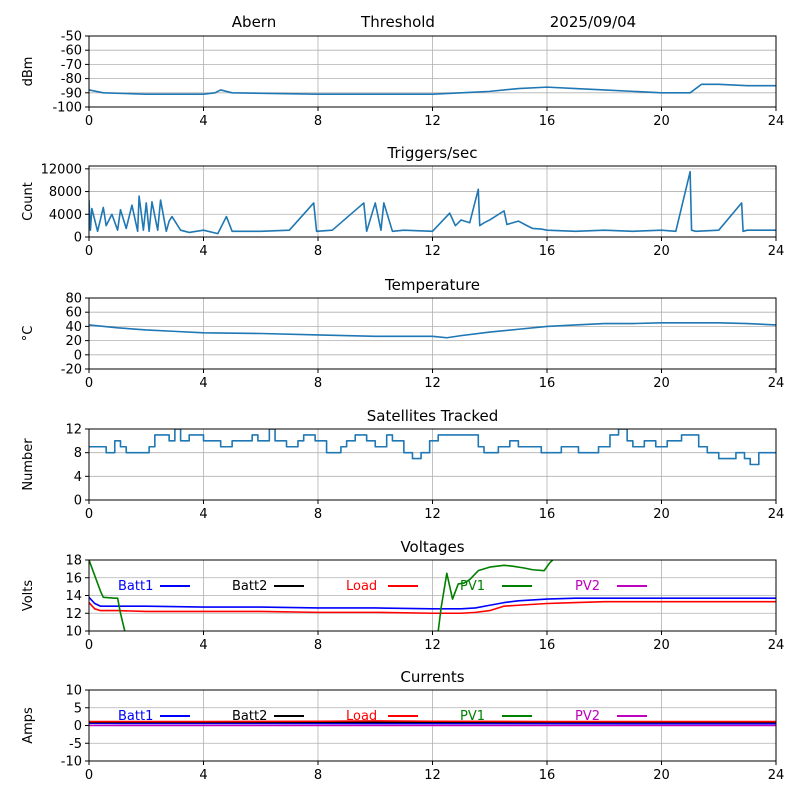 Image resolution: width=800 pixels, height=800 pixels. I want to click on series-line-triggers, so click(432, 202).